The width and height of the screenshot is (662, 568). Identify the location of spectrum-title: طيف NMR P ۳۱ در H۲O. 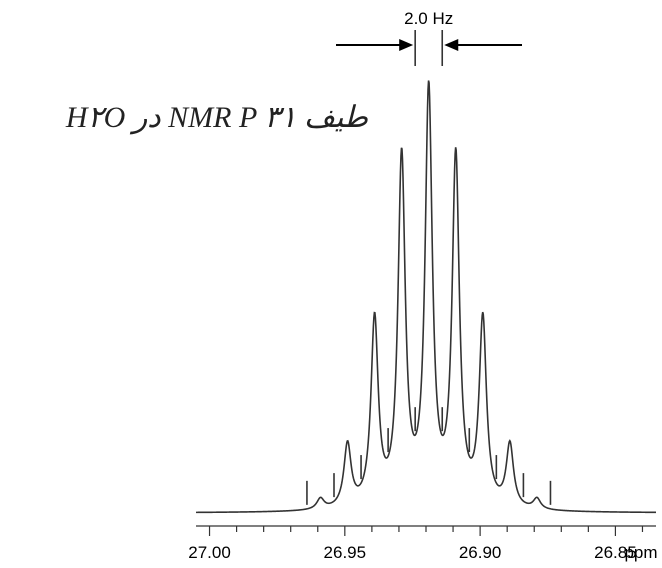
(216, 117).